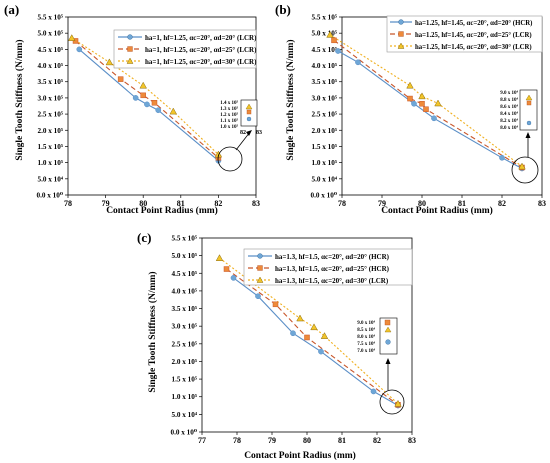 Image resolution: width=550 pixels, height=463 pixels. I want to click on inset-frame, so click(528, 110).